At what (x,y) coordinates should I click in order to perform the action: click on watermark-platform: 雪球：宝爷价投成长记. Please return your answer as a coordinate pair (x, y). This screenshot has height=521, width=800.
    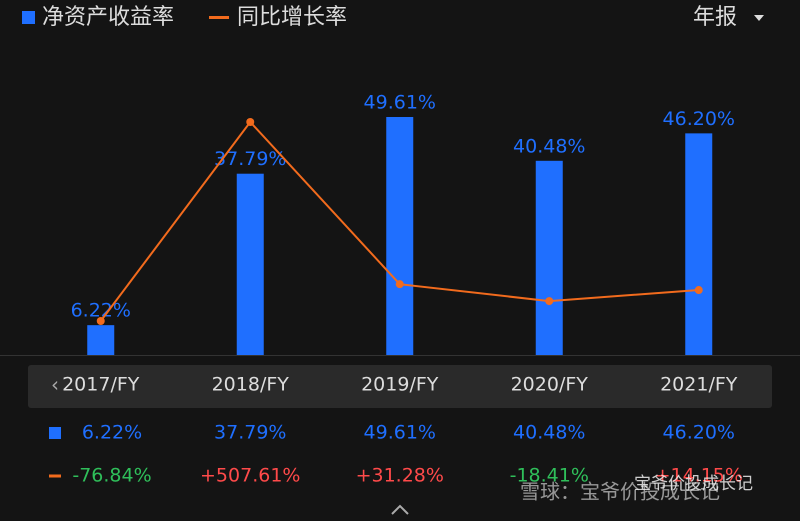
    Looking at the image, I should click on (620, 492).